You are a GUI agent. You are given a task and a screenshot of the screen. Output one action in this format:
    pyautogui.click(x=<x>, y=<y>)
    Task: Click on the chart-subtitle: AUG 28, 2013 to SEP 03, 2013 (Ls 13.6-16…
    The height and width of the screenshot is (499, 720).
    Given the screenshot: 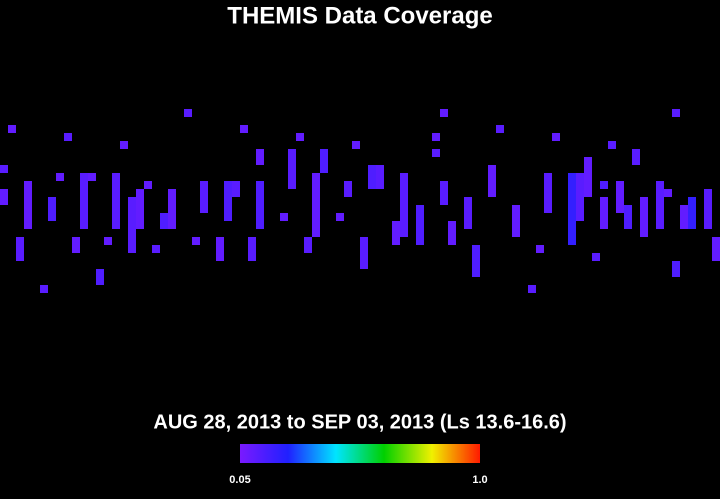 What is the action you would take?
    pyautogui.click(x=359, y=422)
    